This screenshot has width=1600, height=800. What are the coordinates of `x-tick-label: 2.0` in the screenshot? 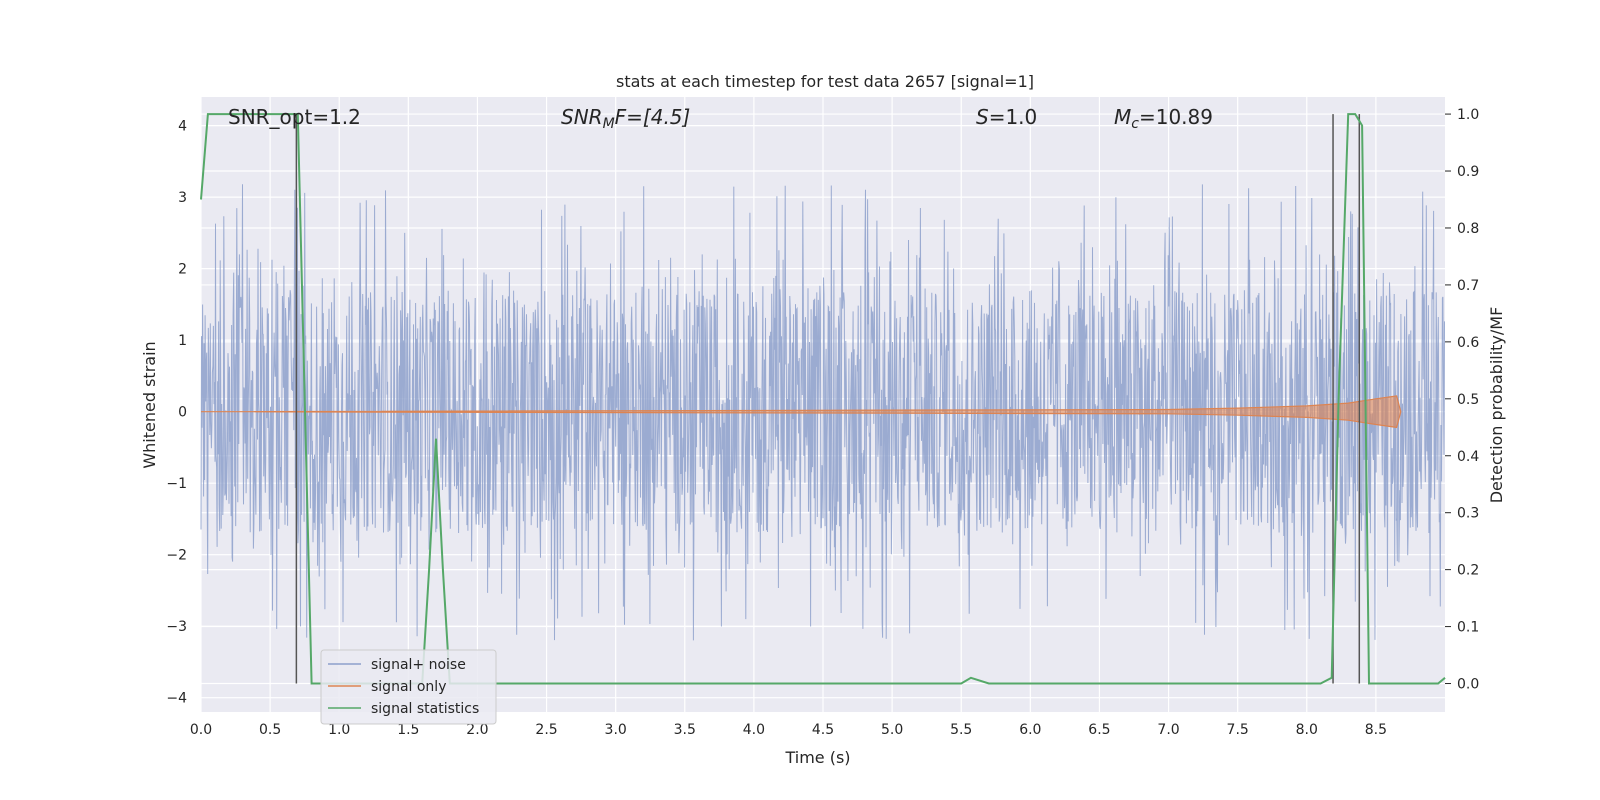 It's located at (477, 730).